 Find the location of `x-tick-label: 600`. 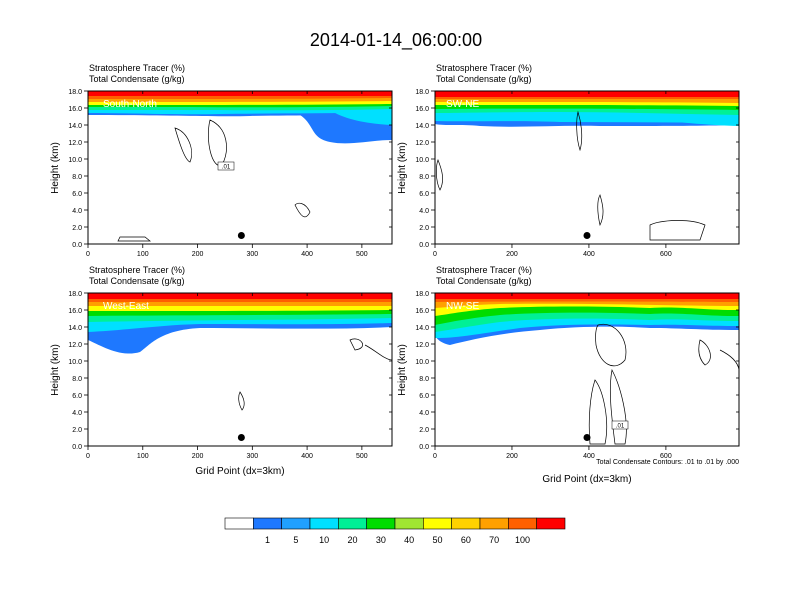

x-tick-label: 600 is located at coordinates (666, 254).